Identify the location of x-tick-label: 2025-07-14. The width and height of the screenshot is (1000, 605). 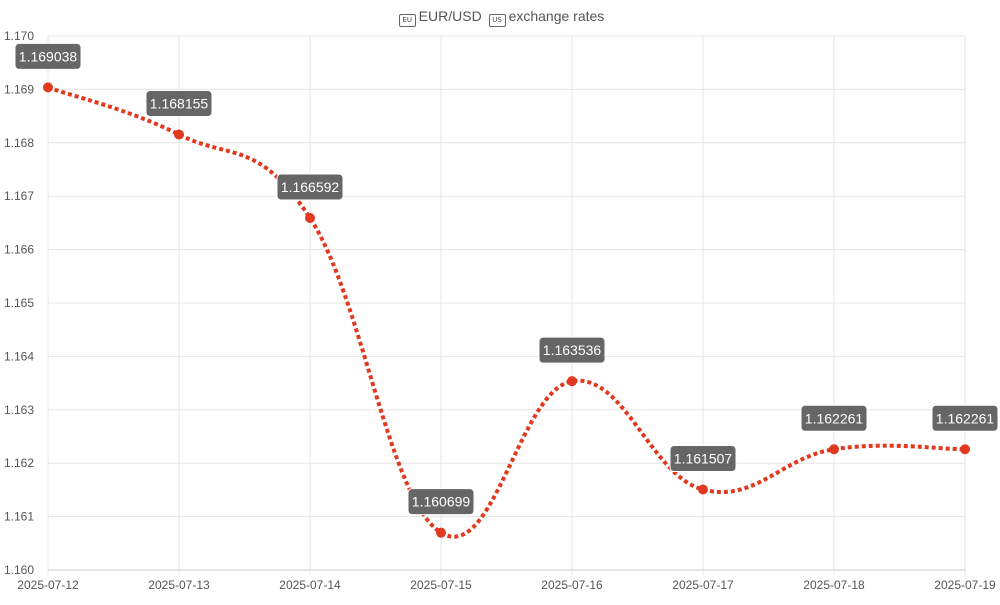
(310, 585).